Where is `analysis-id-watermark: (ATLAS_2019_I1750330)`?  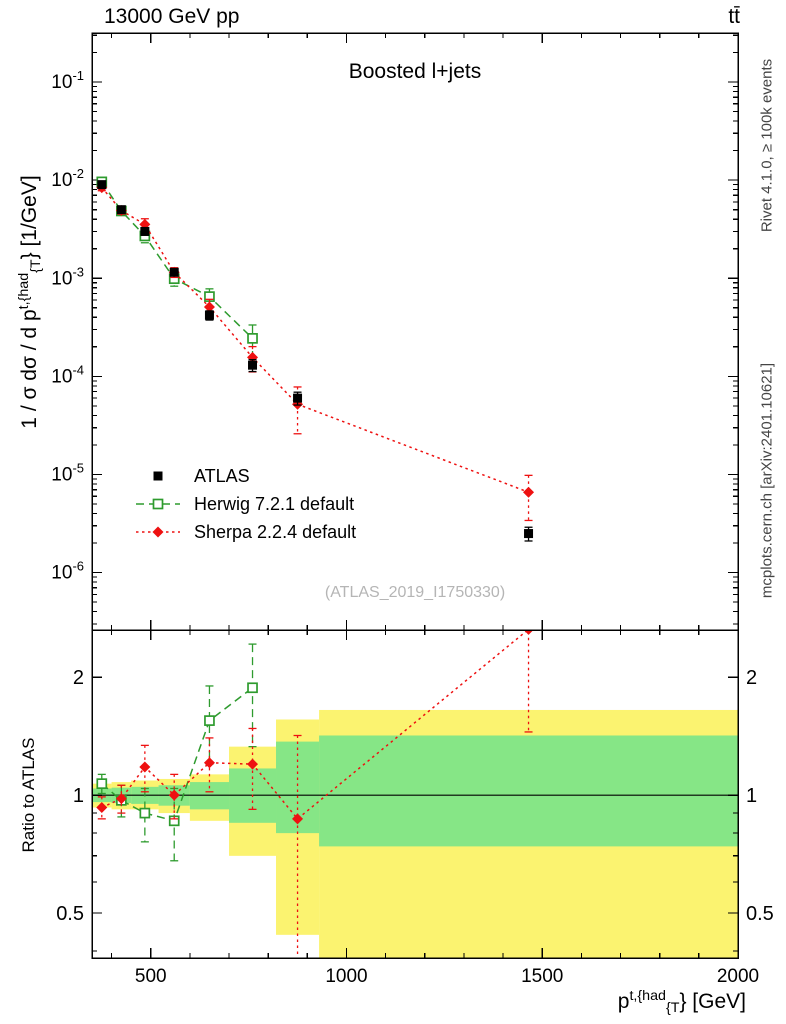
analysis-id-watermark: (ATLAS_2019_I1750330) is located at coordinates (415, 592).